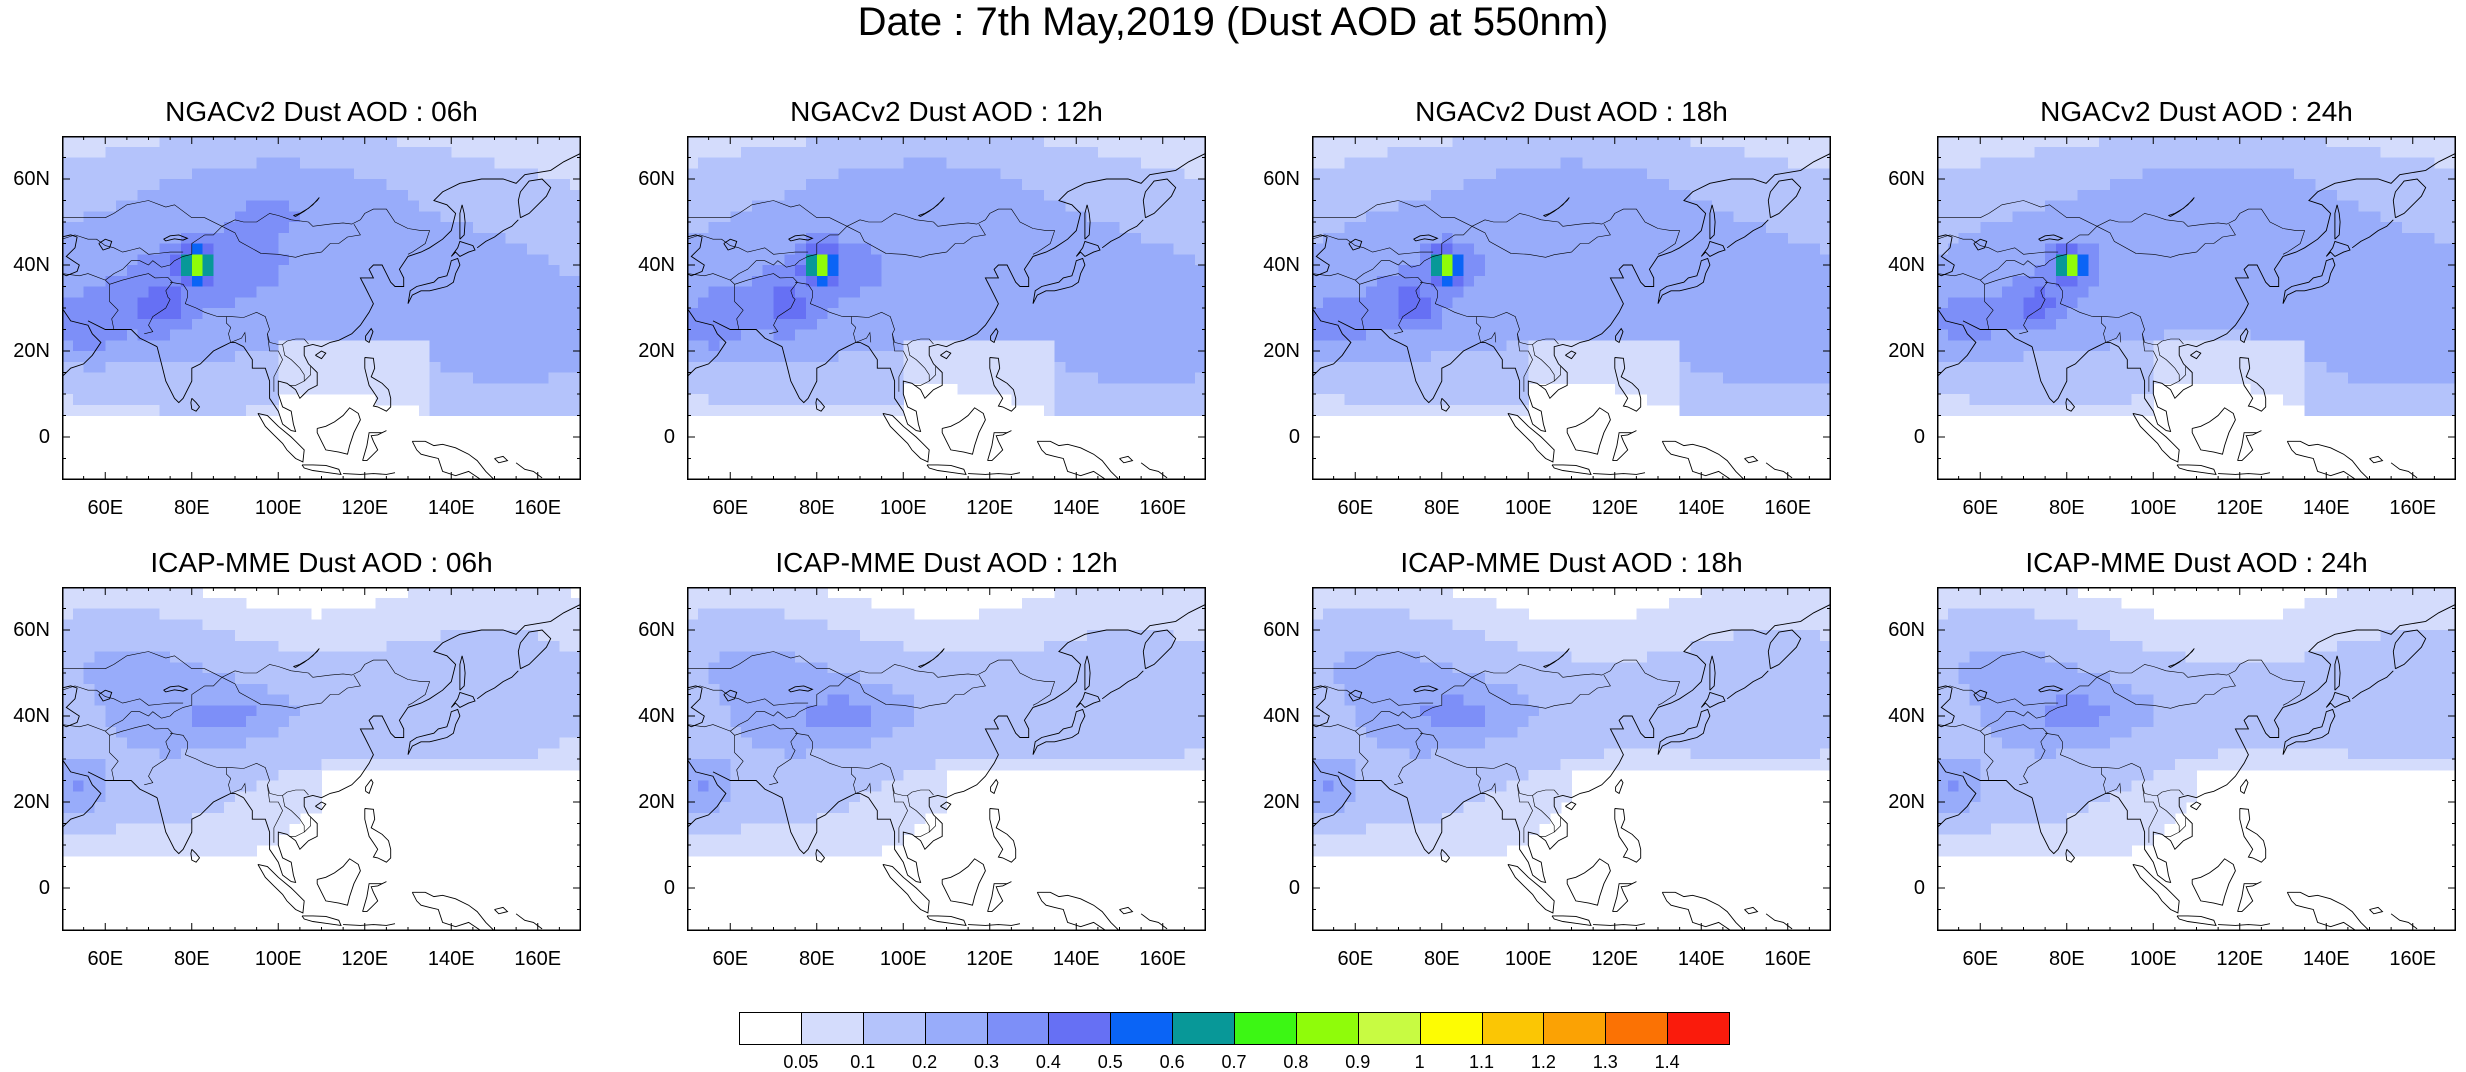 This screenshot has width=2466, height=1072. What do you see at coordinates (1233, 22) in the screenshot?
I see `figure-title: Date : 7th May,2019 (Dust AOD at 550nm)` at bounding box center [1233, 22].